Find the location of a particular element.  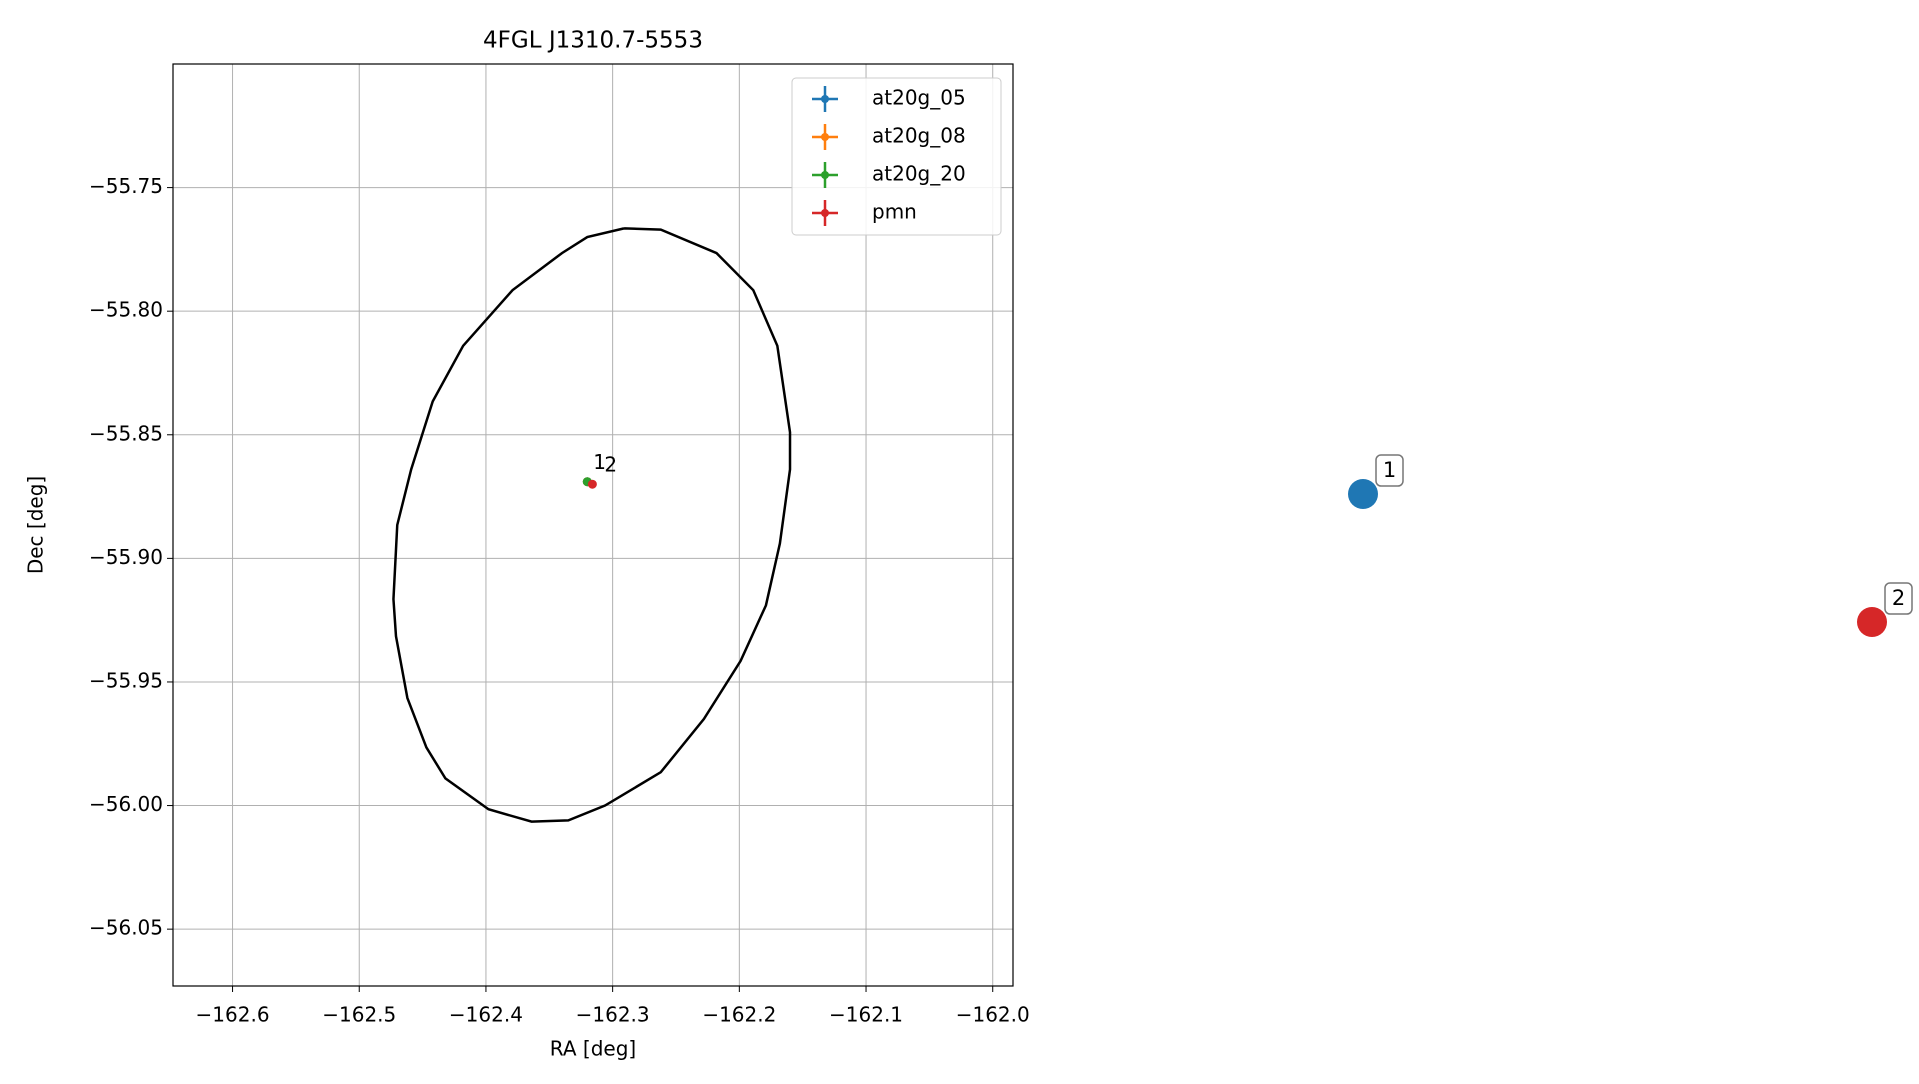

x-tick-label: −162.2 is located at coordinates (739, 1015).